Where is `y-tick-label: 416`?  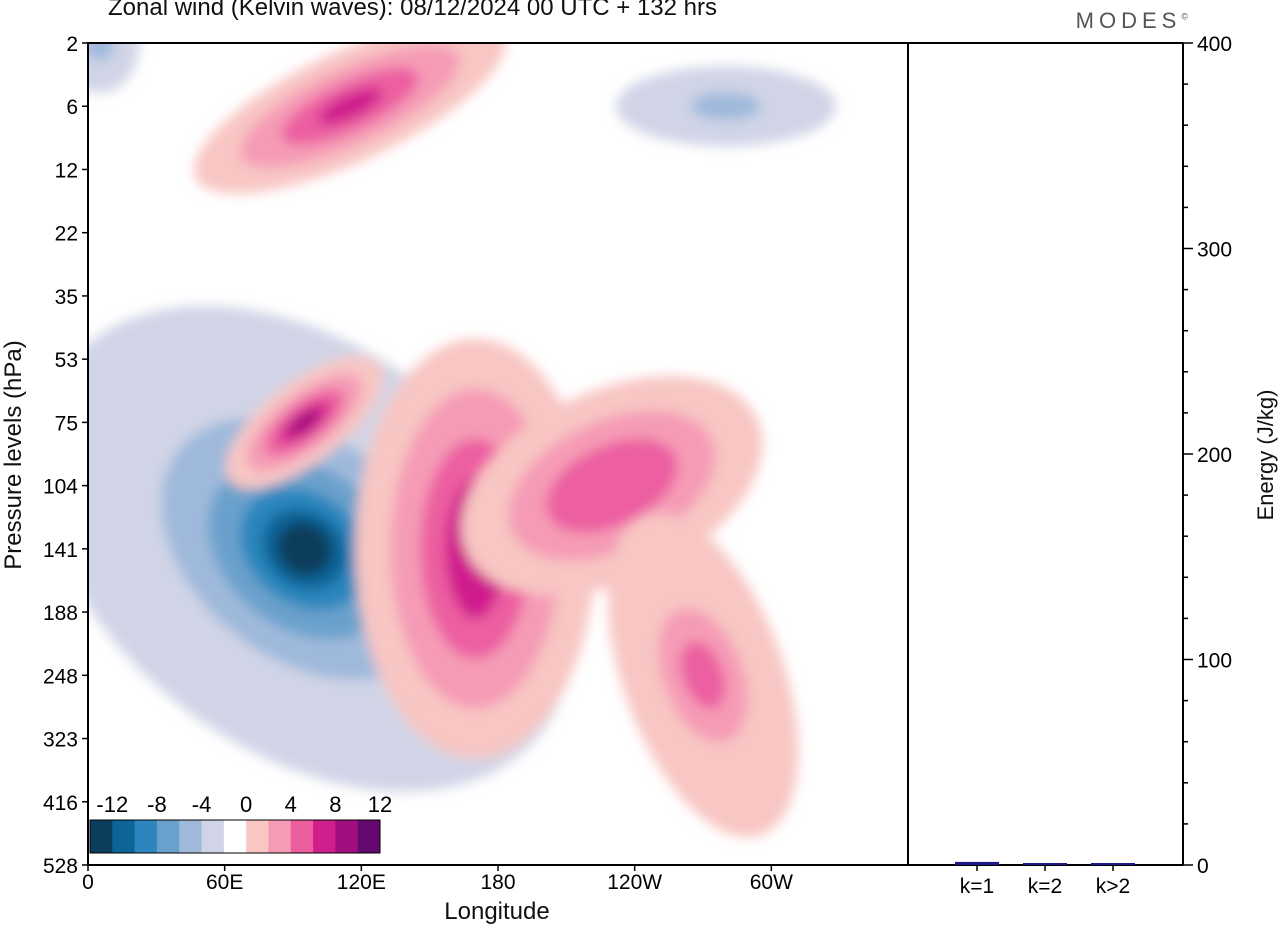 y-tick-label: 416 is located at coordinates (60, 803).